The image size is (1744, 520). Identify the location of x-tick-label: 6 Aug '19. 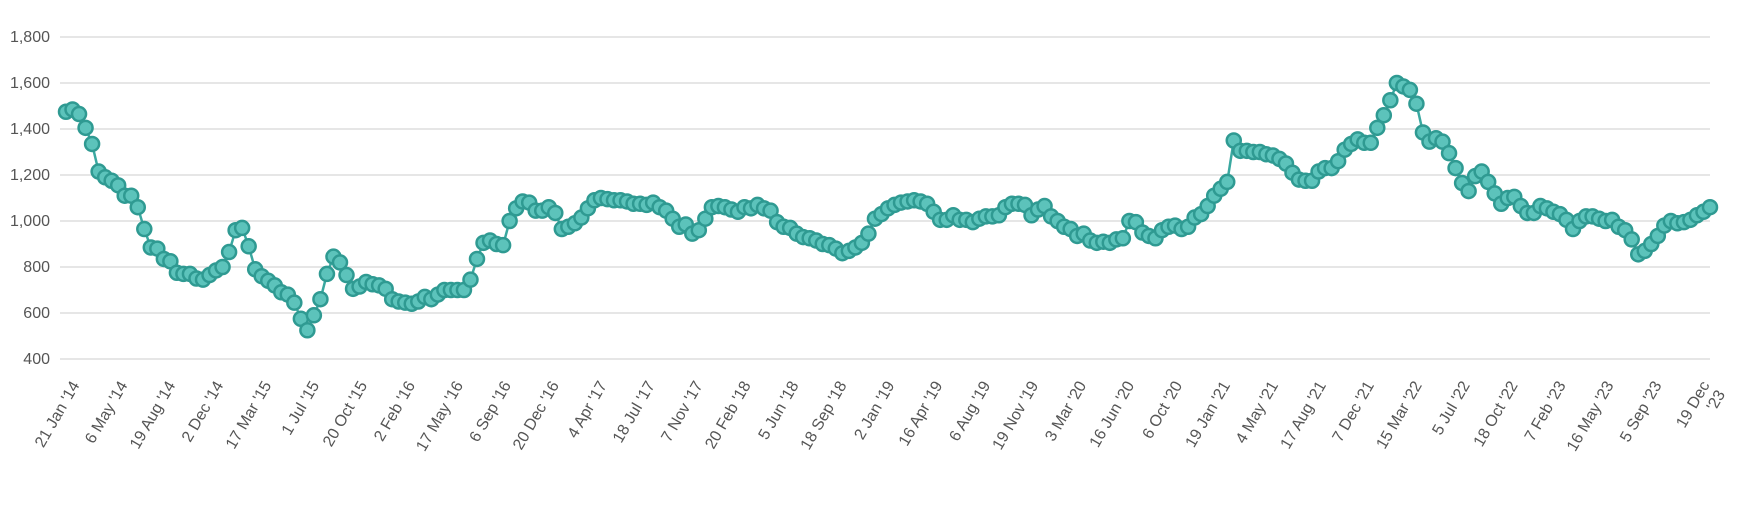
(971, 411).